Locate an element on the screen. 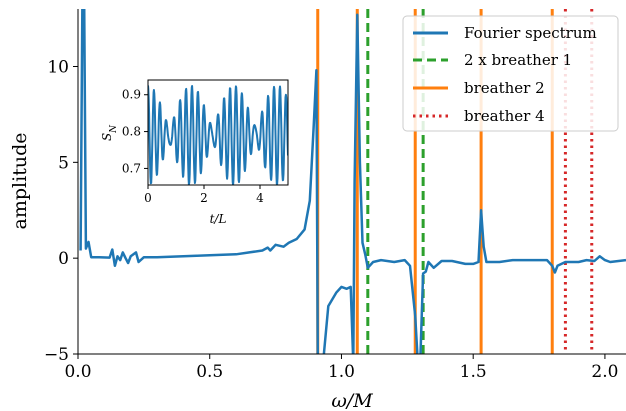 Image resolution: width=626 pixels, height=411 pixels. y-ticks: −5 0 5 10 is located at coordinates (61, 211).